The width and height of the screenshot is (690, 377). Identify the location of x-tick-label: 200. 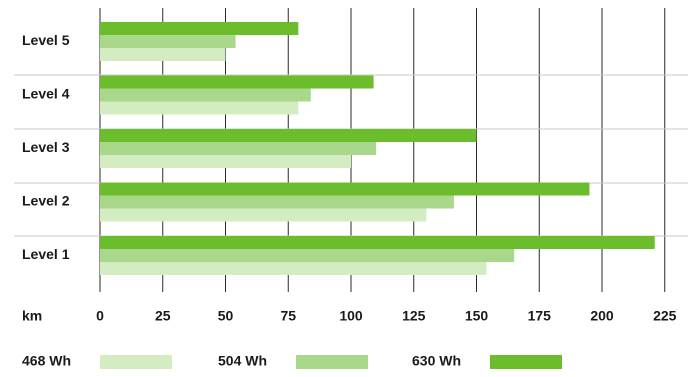
(602, 316).